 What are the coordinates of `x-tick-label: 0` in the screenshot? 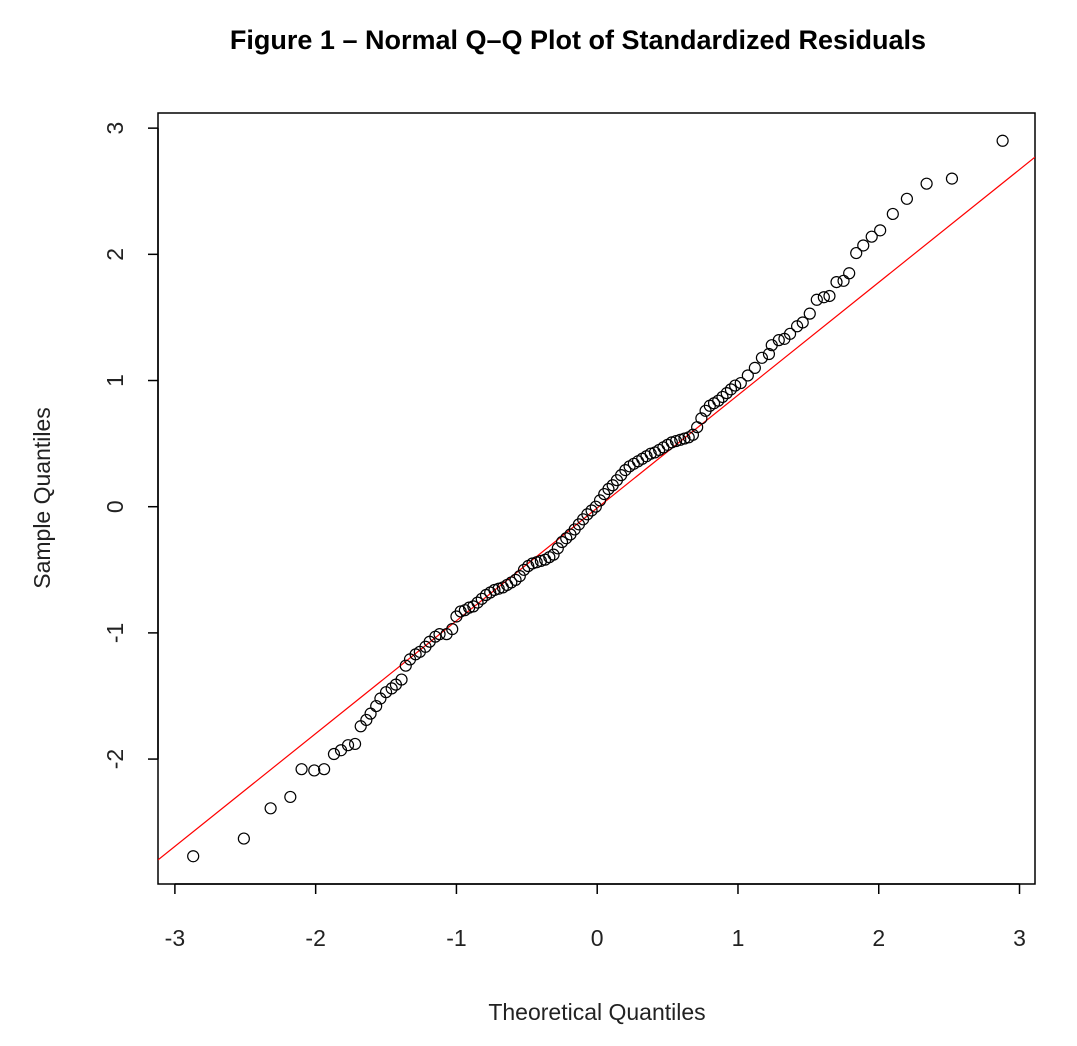 It's located at (597, 938).